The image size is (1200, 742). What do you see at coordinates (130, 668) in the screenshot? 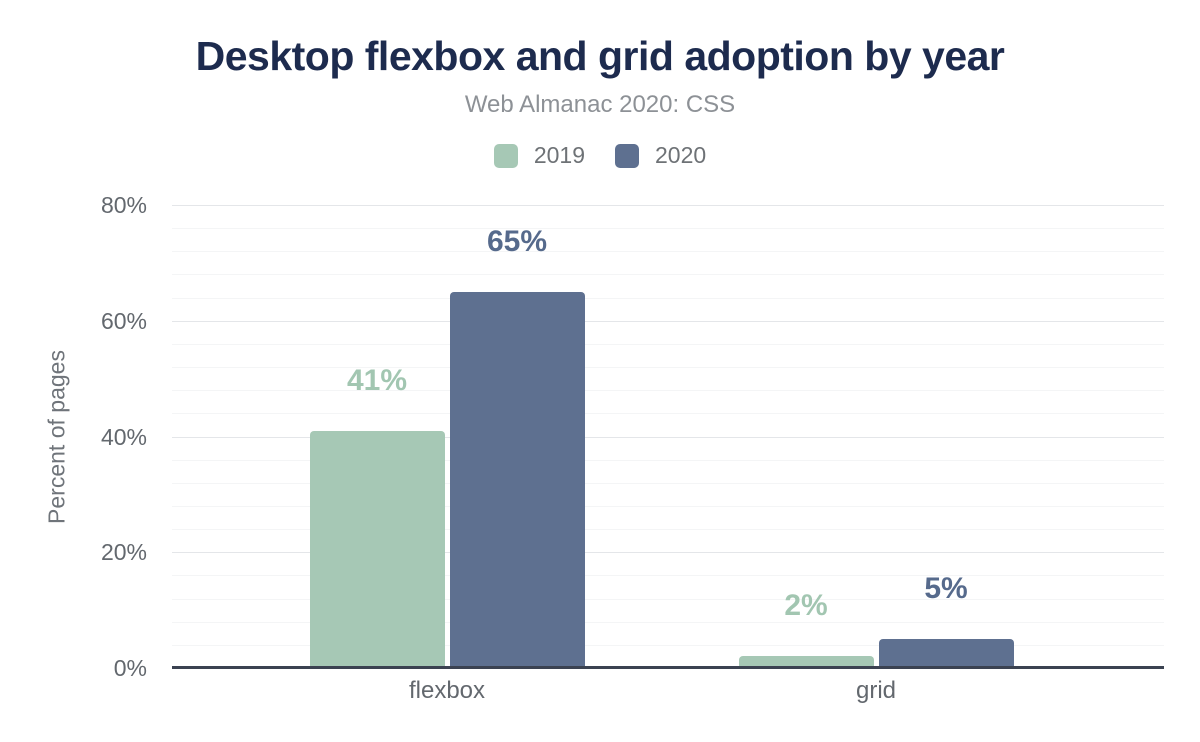
I see `y-tick-label-0: 0%` at bounding box center [130, 668].